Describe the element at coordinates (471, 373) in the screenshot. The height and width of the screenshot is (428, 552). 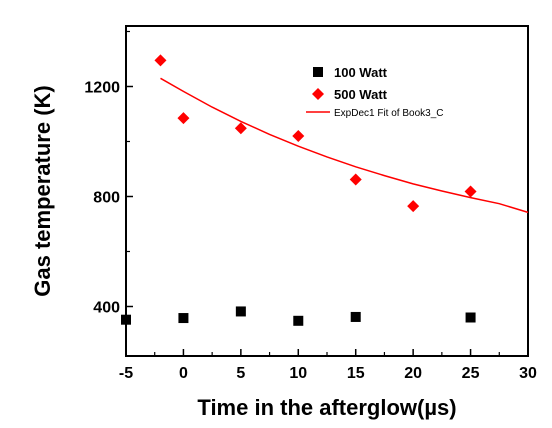
I see `x-tick-label: 25` at that location.